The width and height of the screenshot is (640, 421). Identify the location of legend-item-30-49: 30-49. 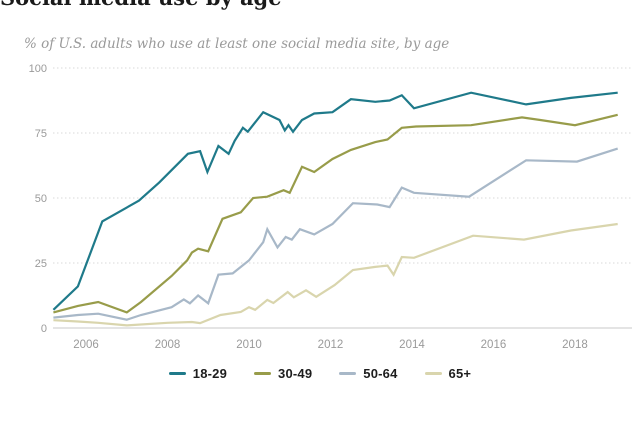
(283, 373).